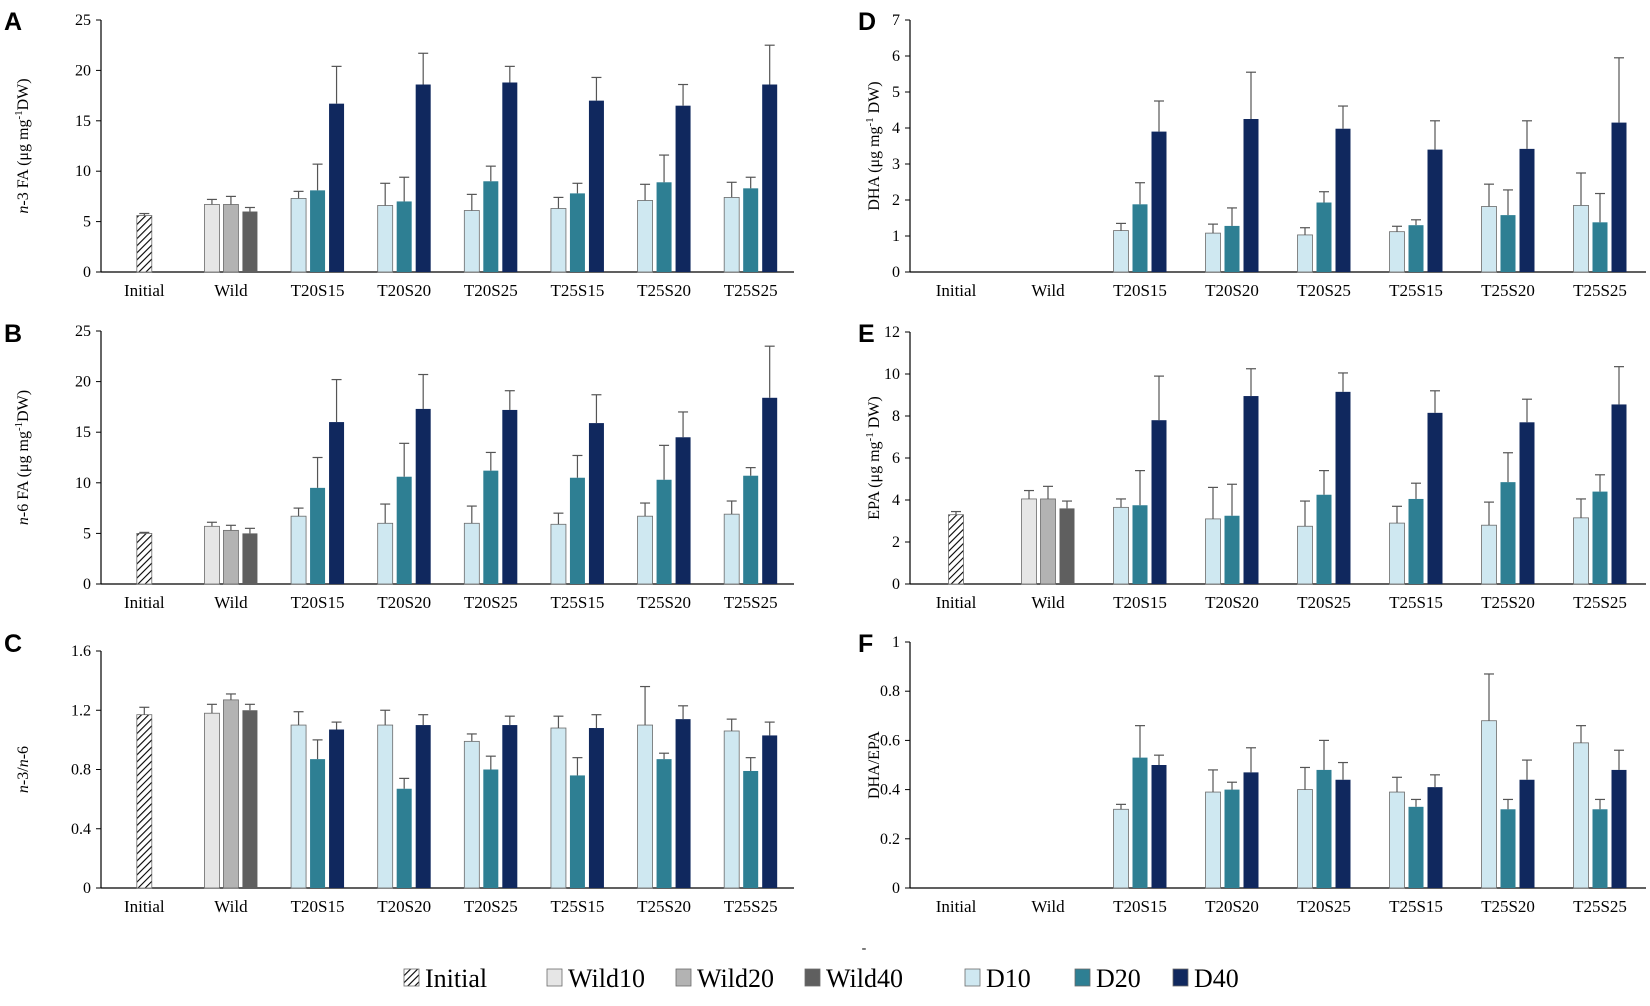  What do you see at coordinates (874, 765) in the screenshot?
I see `y-axis-label: DHA/EPA` at bounding box center [874, 765].